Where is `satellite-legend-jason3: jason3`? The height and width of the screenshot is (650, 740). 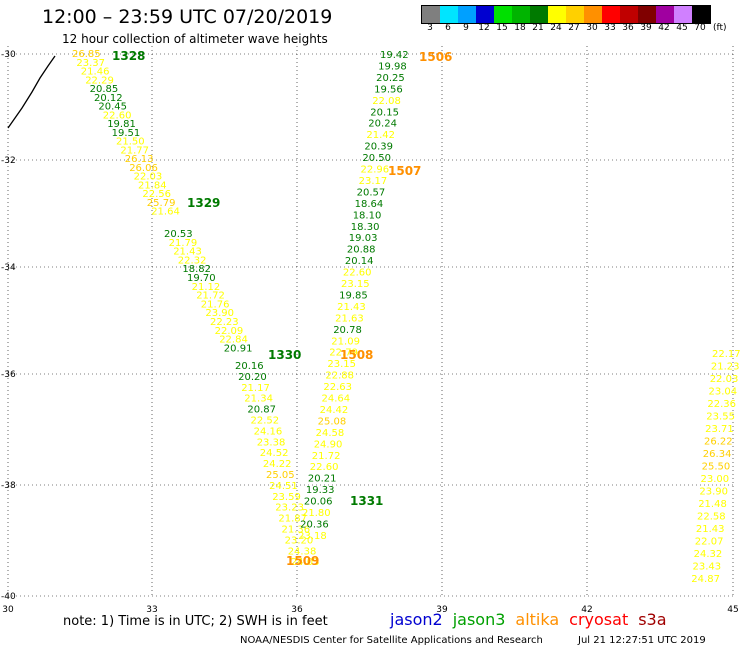
satellite-legend-jason3: jason3 is located at coordinates (479, 619).